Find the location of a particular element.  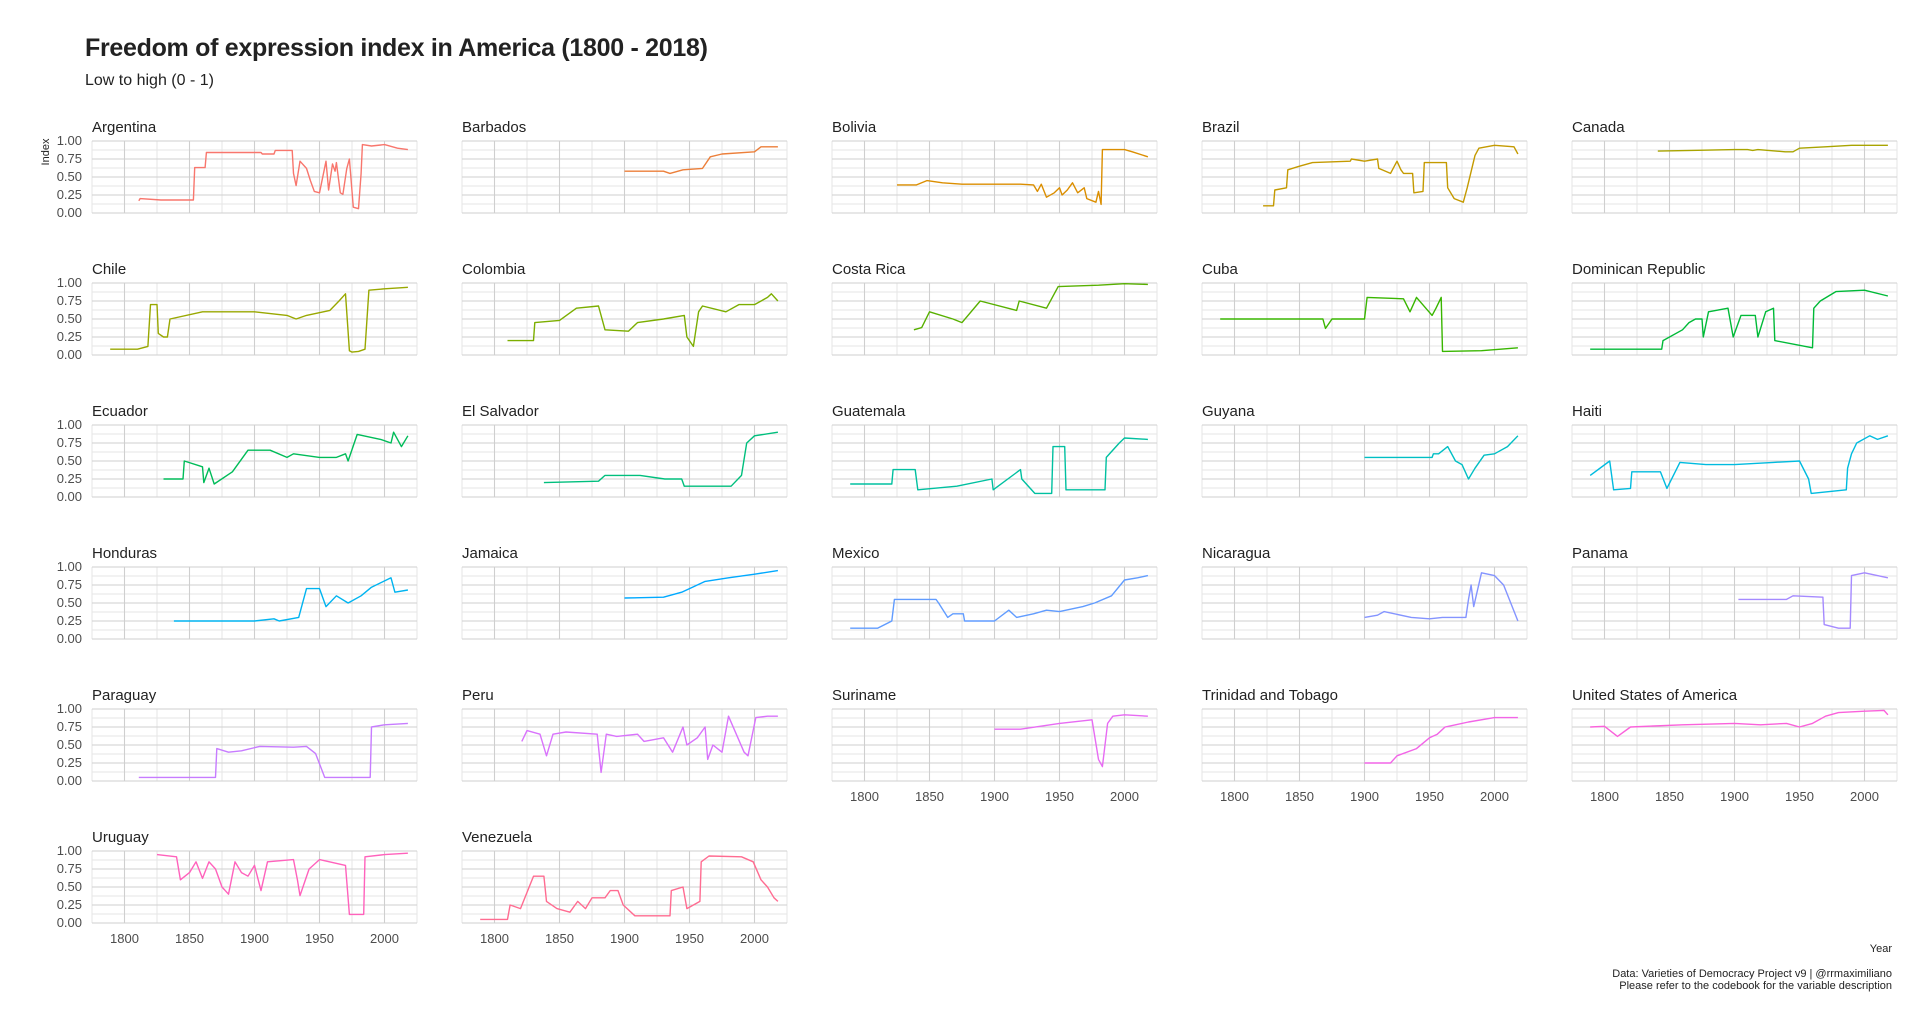

facet-title: El Salvador is located at coordinates (500, 411).